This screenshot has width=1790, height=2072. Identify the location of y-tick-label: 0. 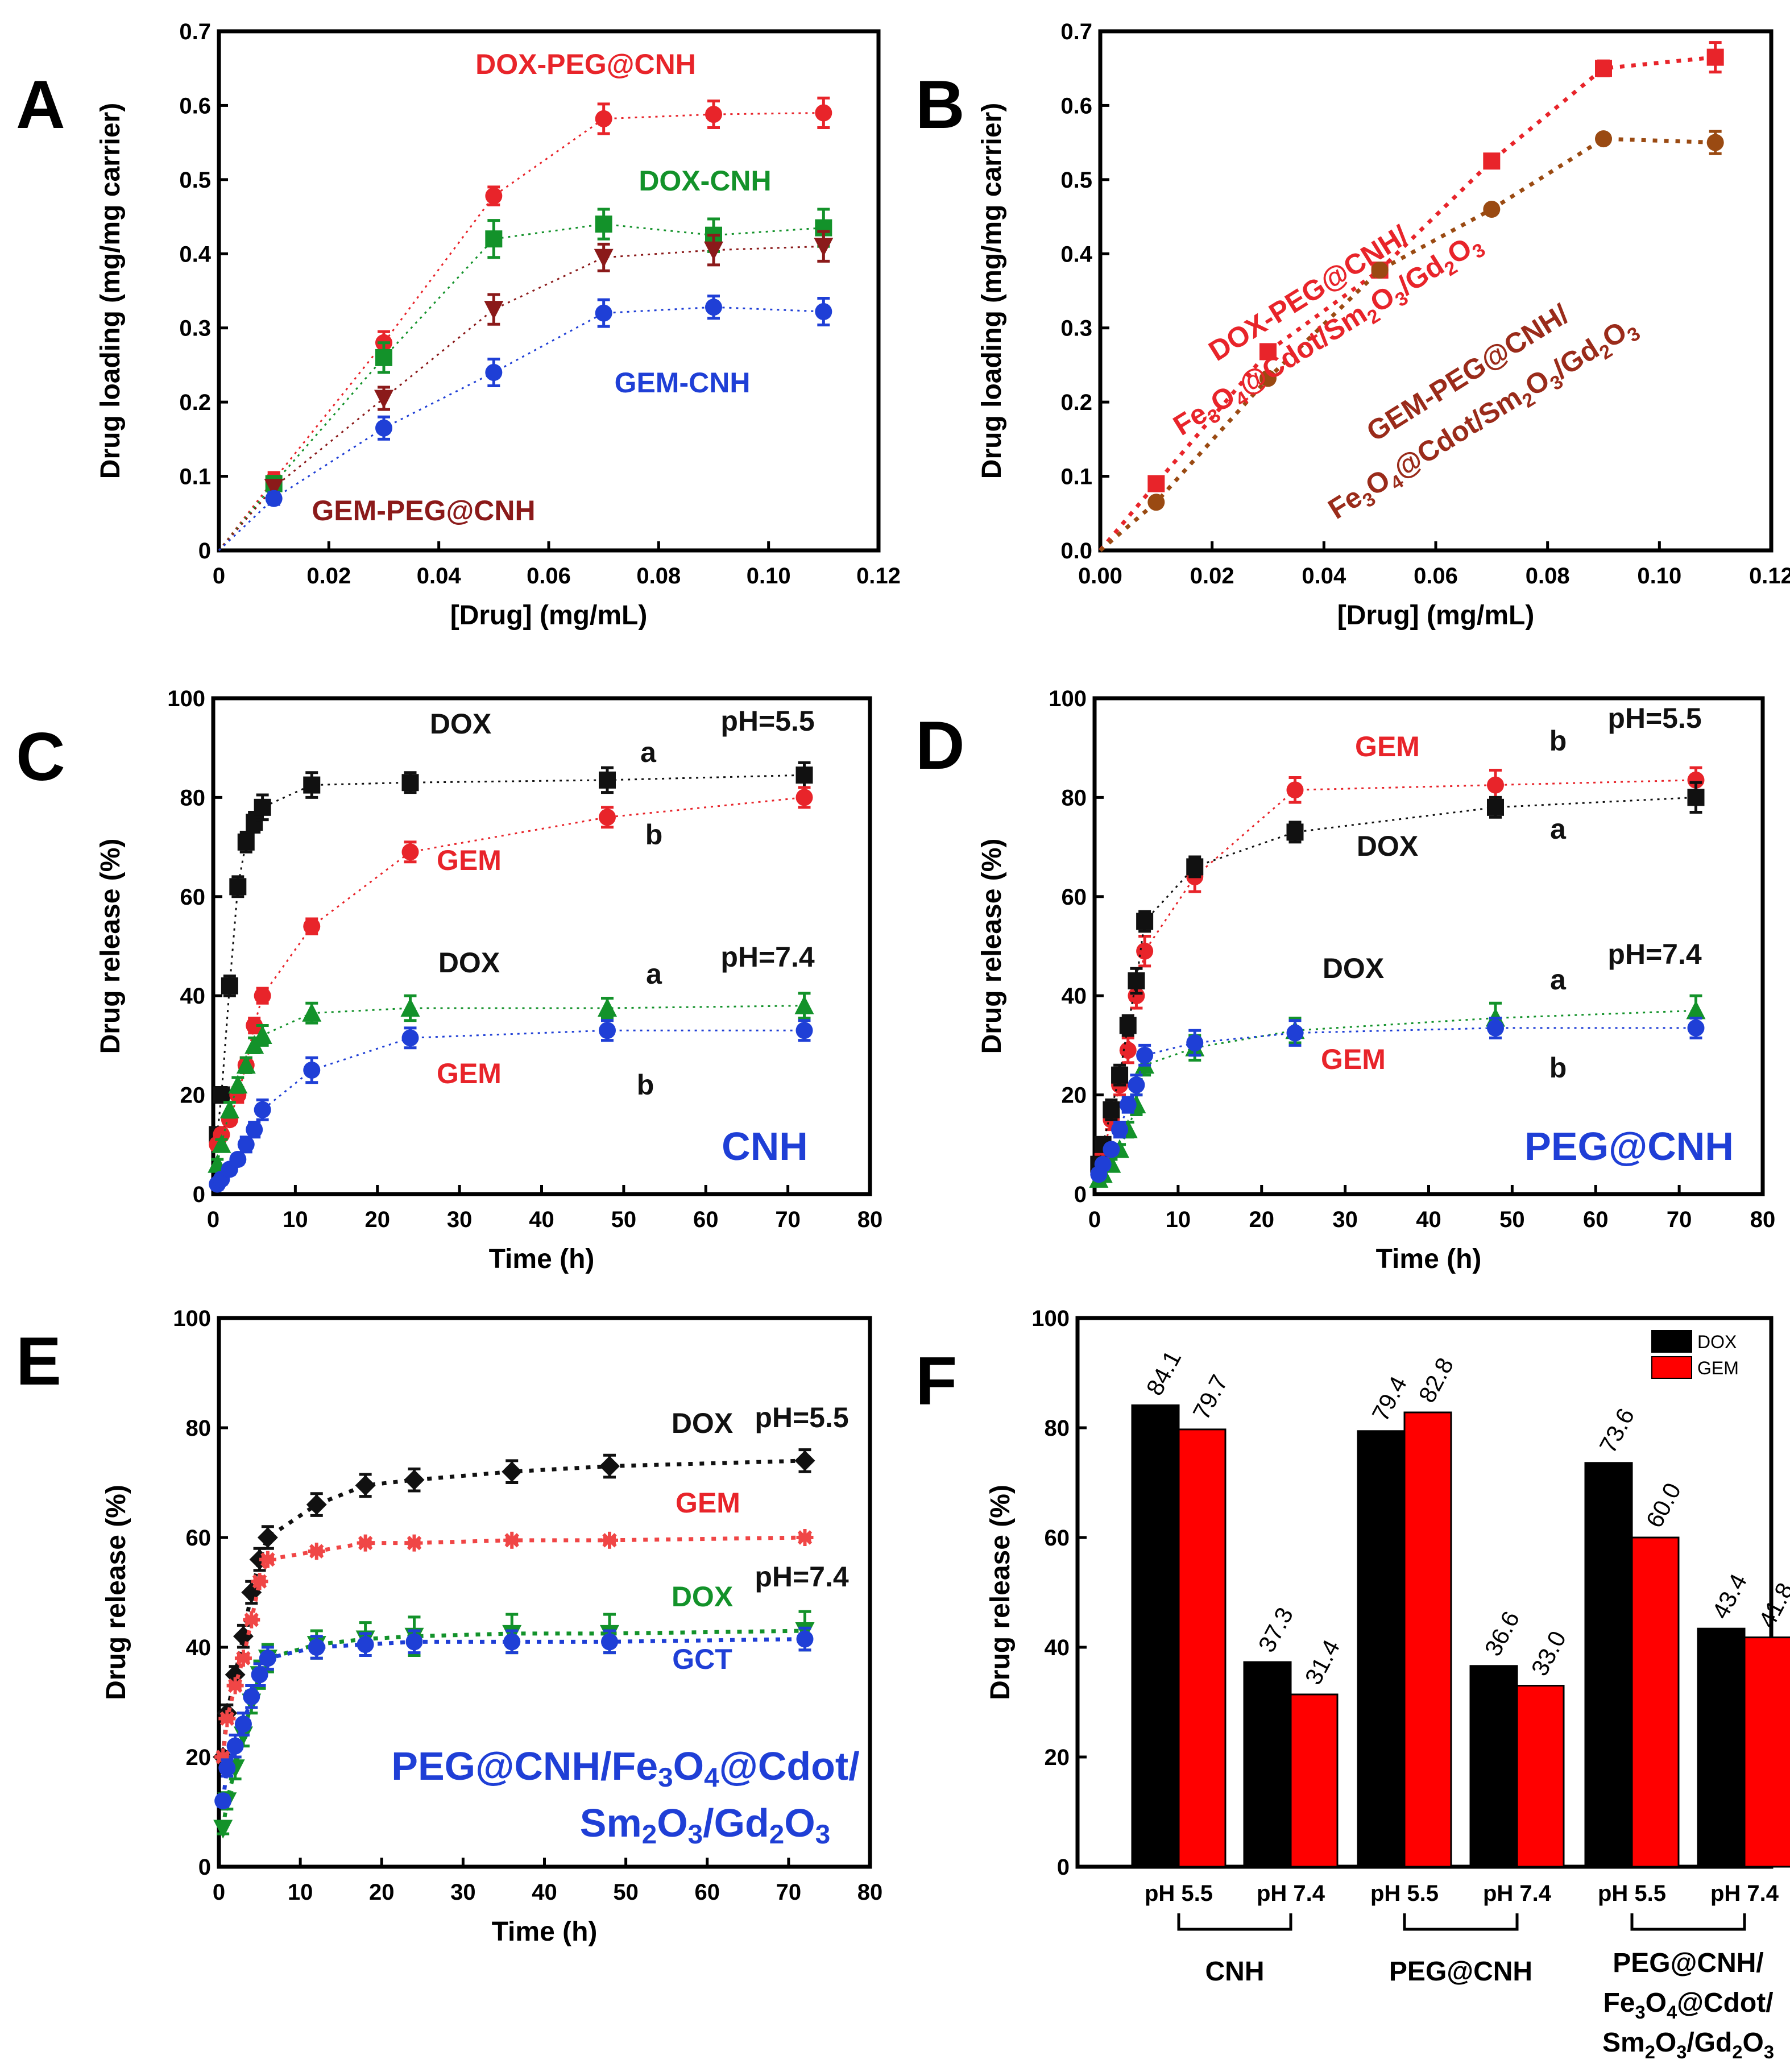
(1063, 1867).